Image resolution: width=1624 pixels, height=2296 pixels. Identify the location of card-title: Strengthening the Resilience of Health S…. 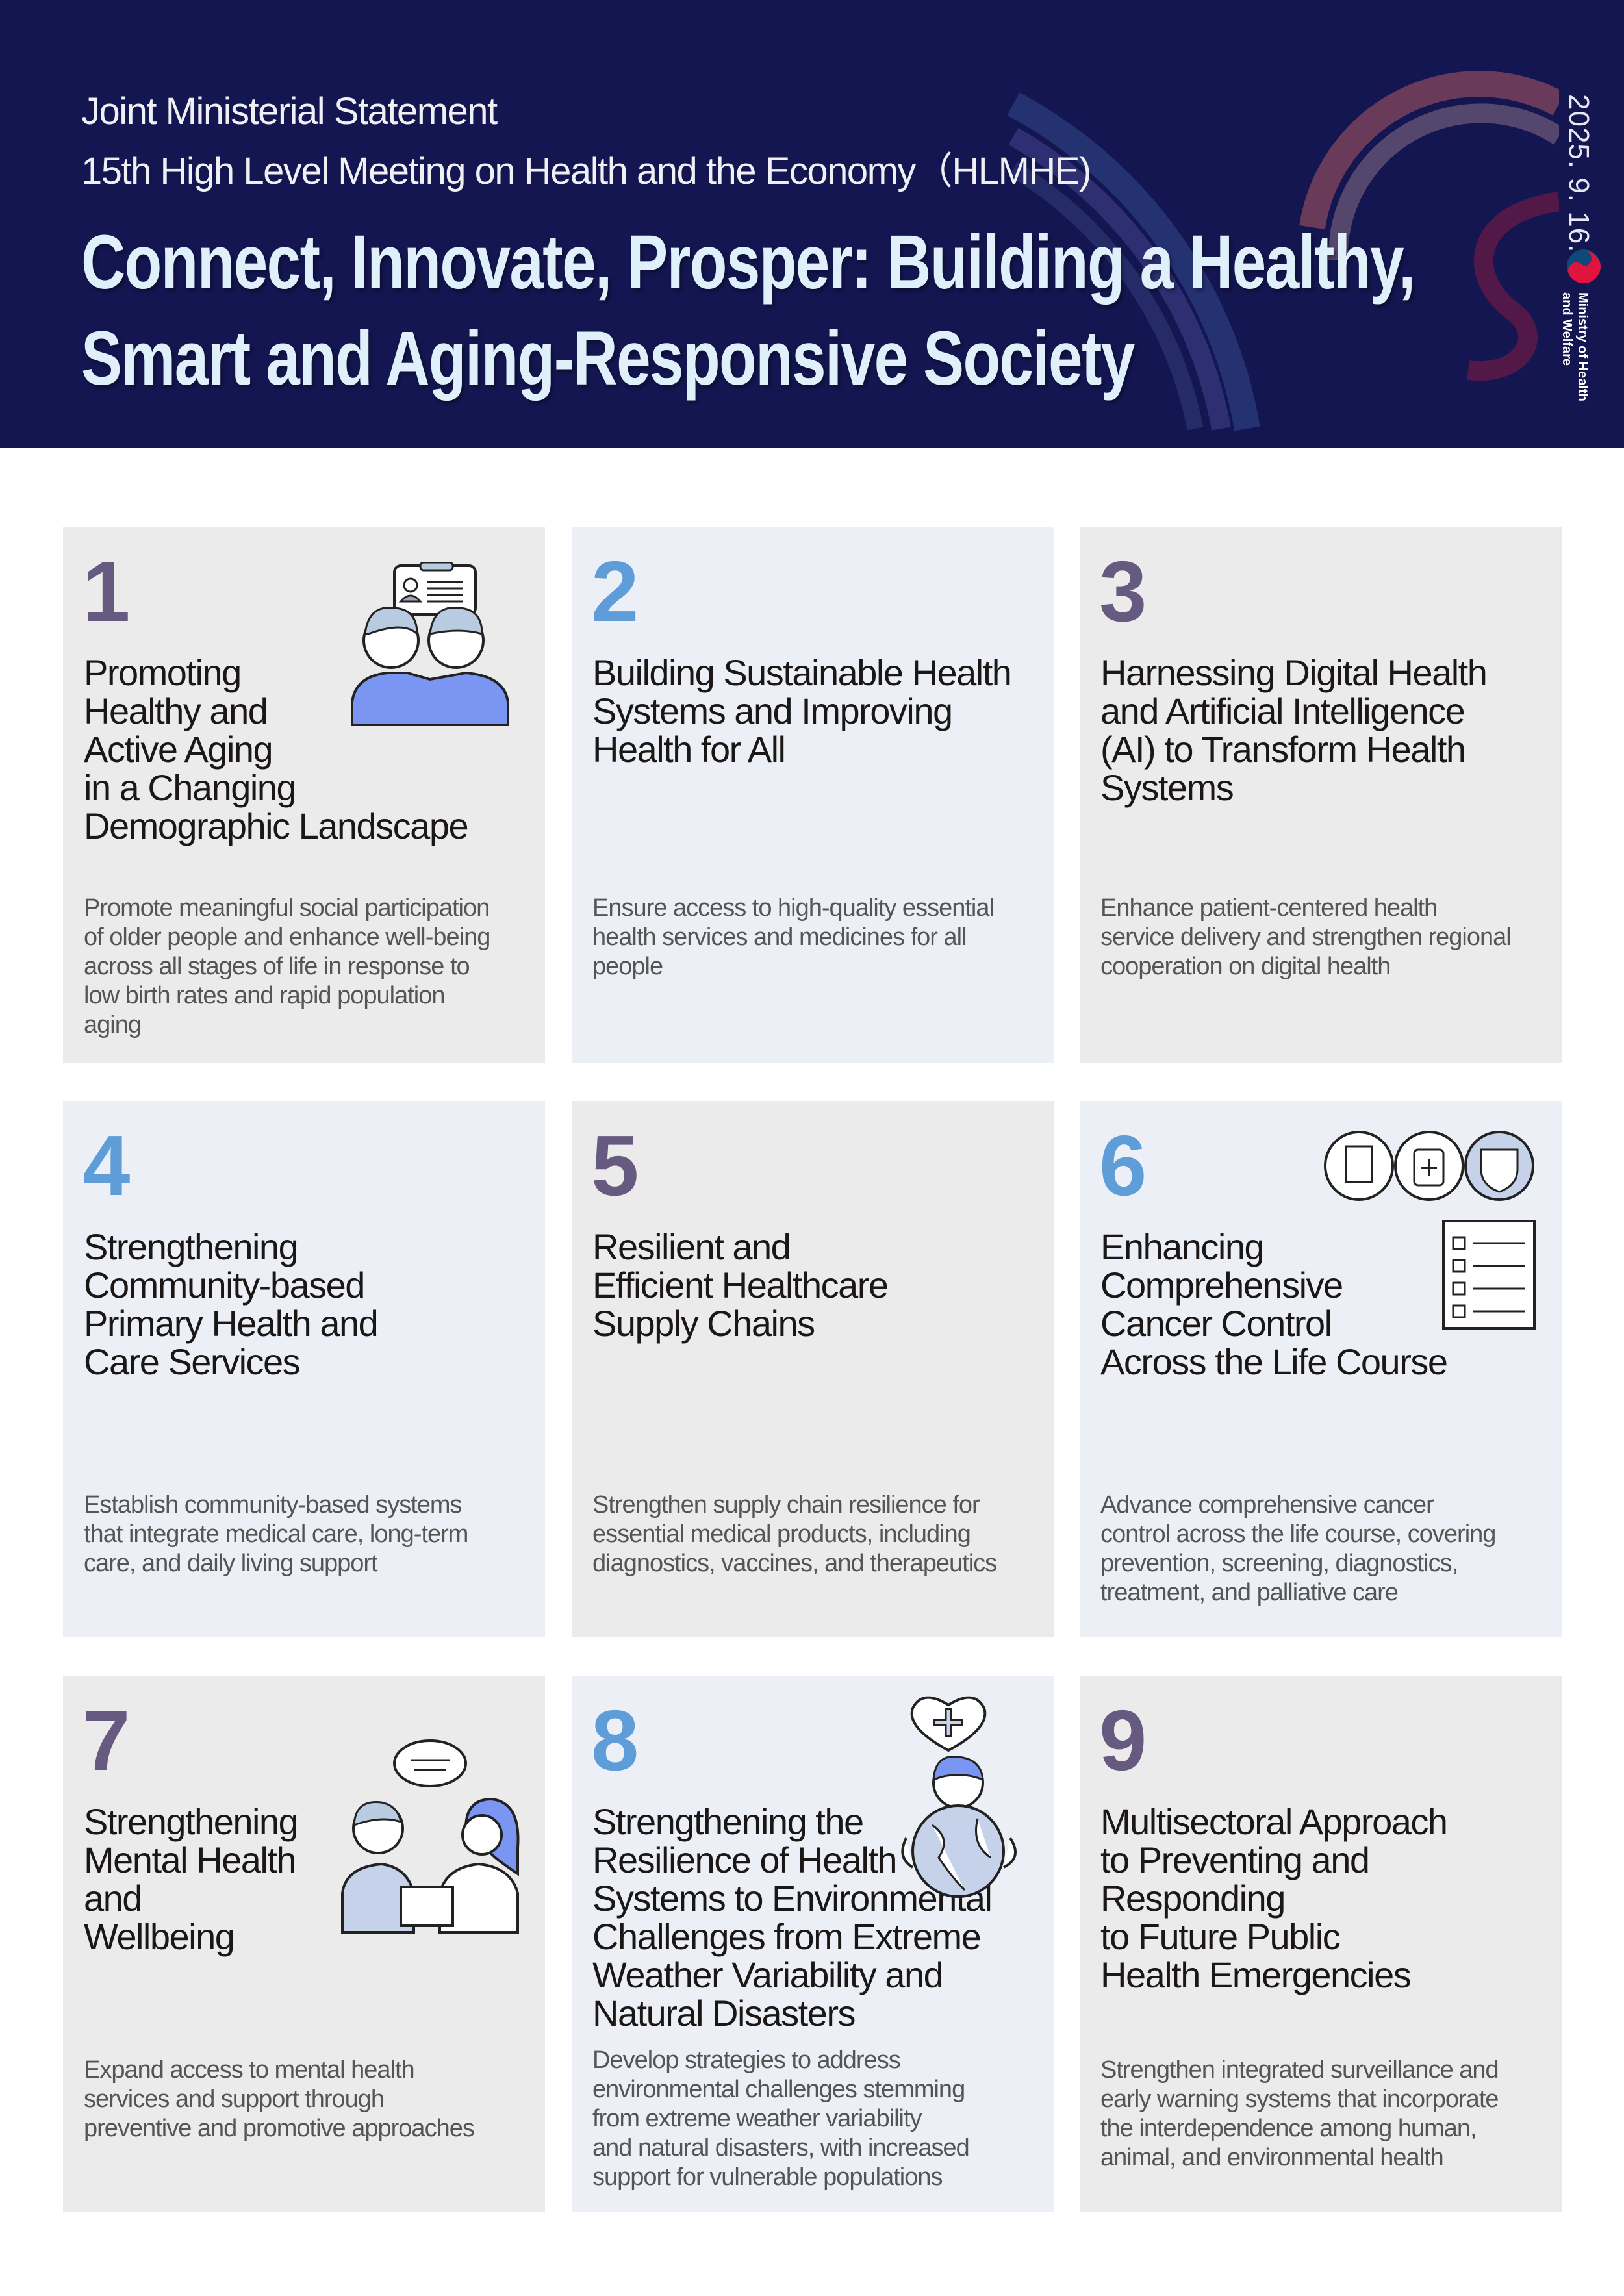
(792, 1917).